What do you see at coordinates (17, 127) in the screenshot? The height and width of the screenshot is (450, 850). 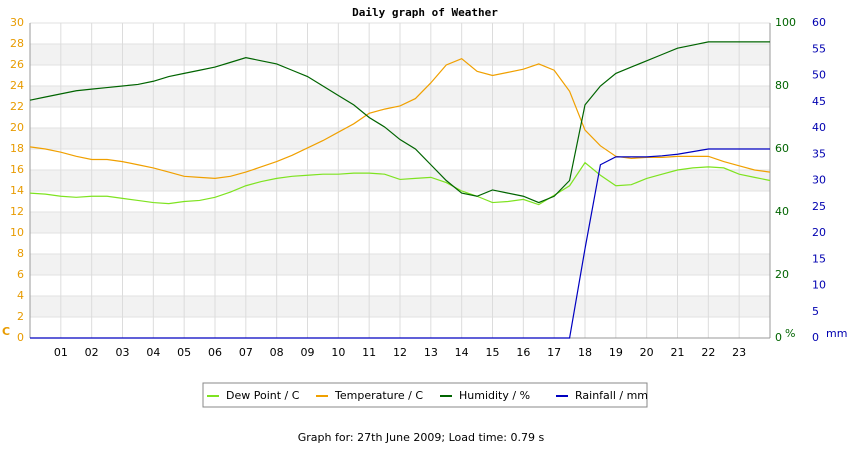 I see `y-tick-label: 20` at bounding box center [17, 127].